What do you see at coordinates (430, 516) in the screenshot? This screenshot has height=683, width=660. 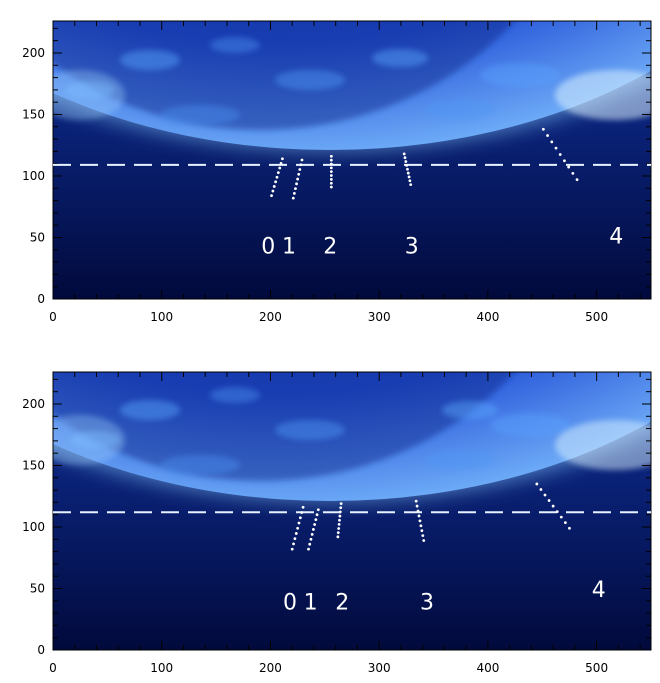 I see `dotted-paths-bottom` at bounding box center [430, 516].